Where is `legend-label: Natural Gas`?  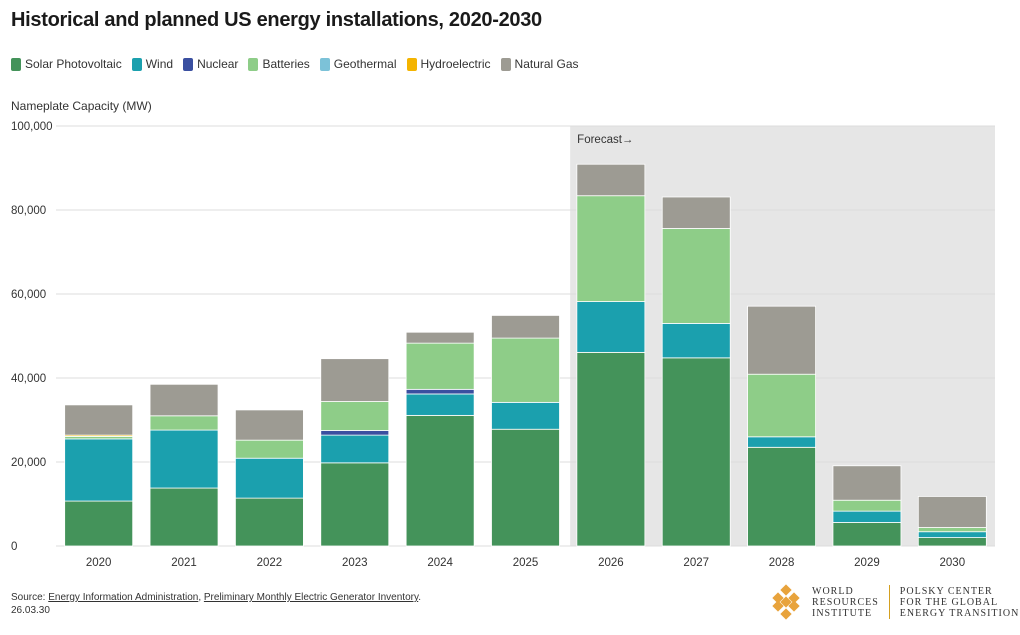
legend-label: Natural Gas is located at coordinates (546, 64).